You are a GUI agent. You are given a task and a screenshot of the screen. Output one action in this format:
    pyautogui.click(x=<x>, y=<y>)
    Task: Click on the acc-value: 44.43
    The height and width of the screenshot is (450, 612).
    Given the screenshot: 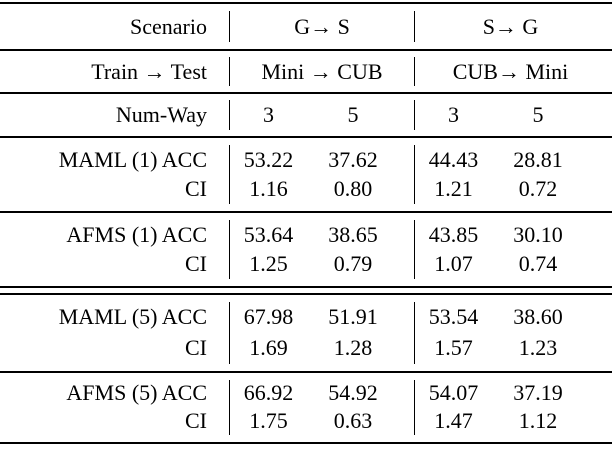 What is the action you would take?
    pyautogui.click(x=453, y=160)
    